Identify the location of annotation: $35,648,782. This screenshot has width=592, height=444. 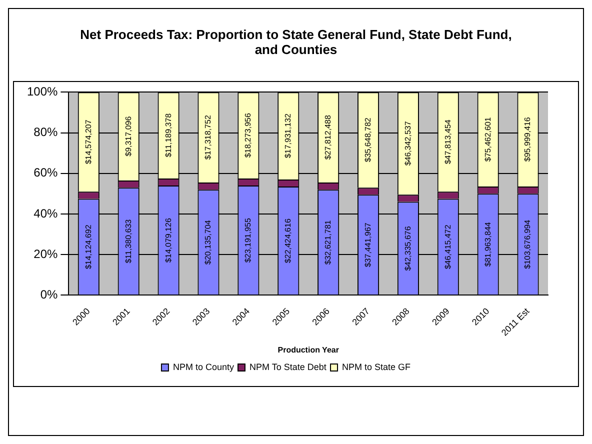
(367, 139).